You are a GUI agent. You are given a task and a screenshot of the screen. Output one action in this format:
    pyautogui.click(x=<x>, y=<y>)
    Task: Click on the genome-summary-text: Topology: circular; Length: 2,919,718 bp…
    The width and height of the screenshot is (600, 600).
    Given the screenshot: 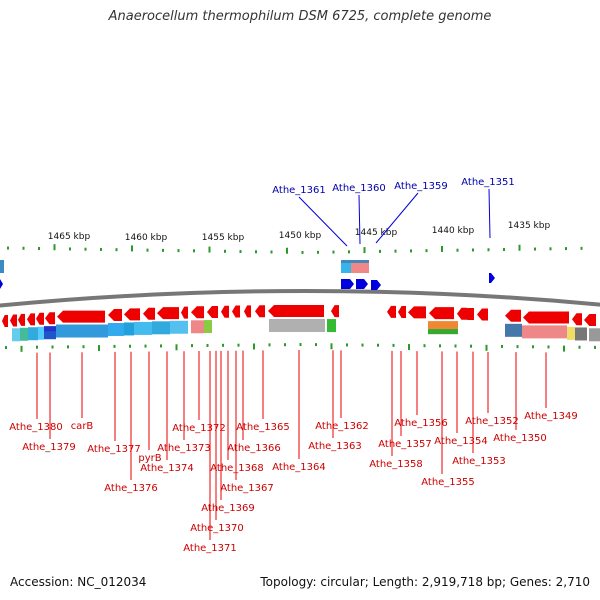 What is the action you would take?
    pyautogui.click(x=425, y=582)
    